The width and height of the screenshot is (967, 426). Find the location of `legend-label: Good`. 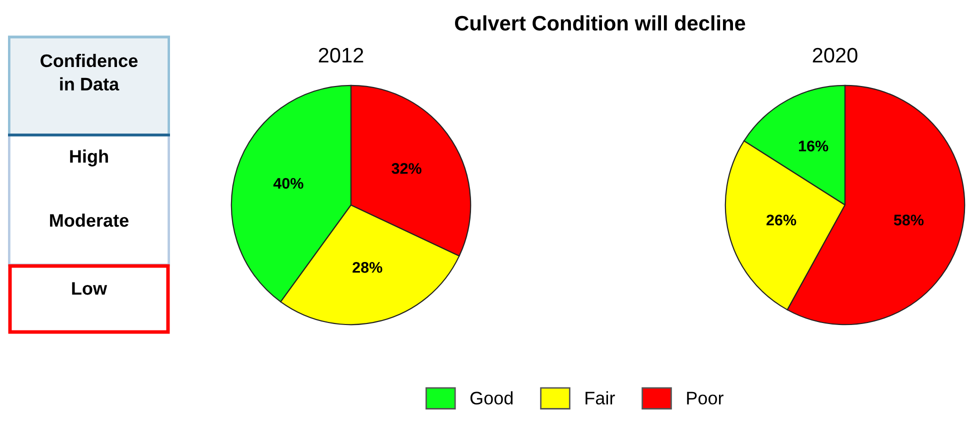

legend-label: Good is located at coordinates (491, 398).